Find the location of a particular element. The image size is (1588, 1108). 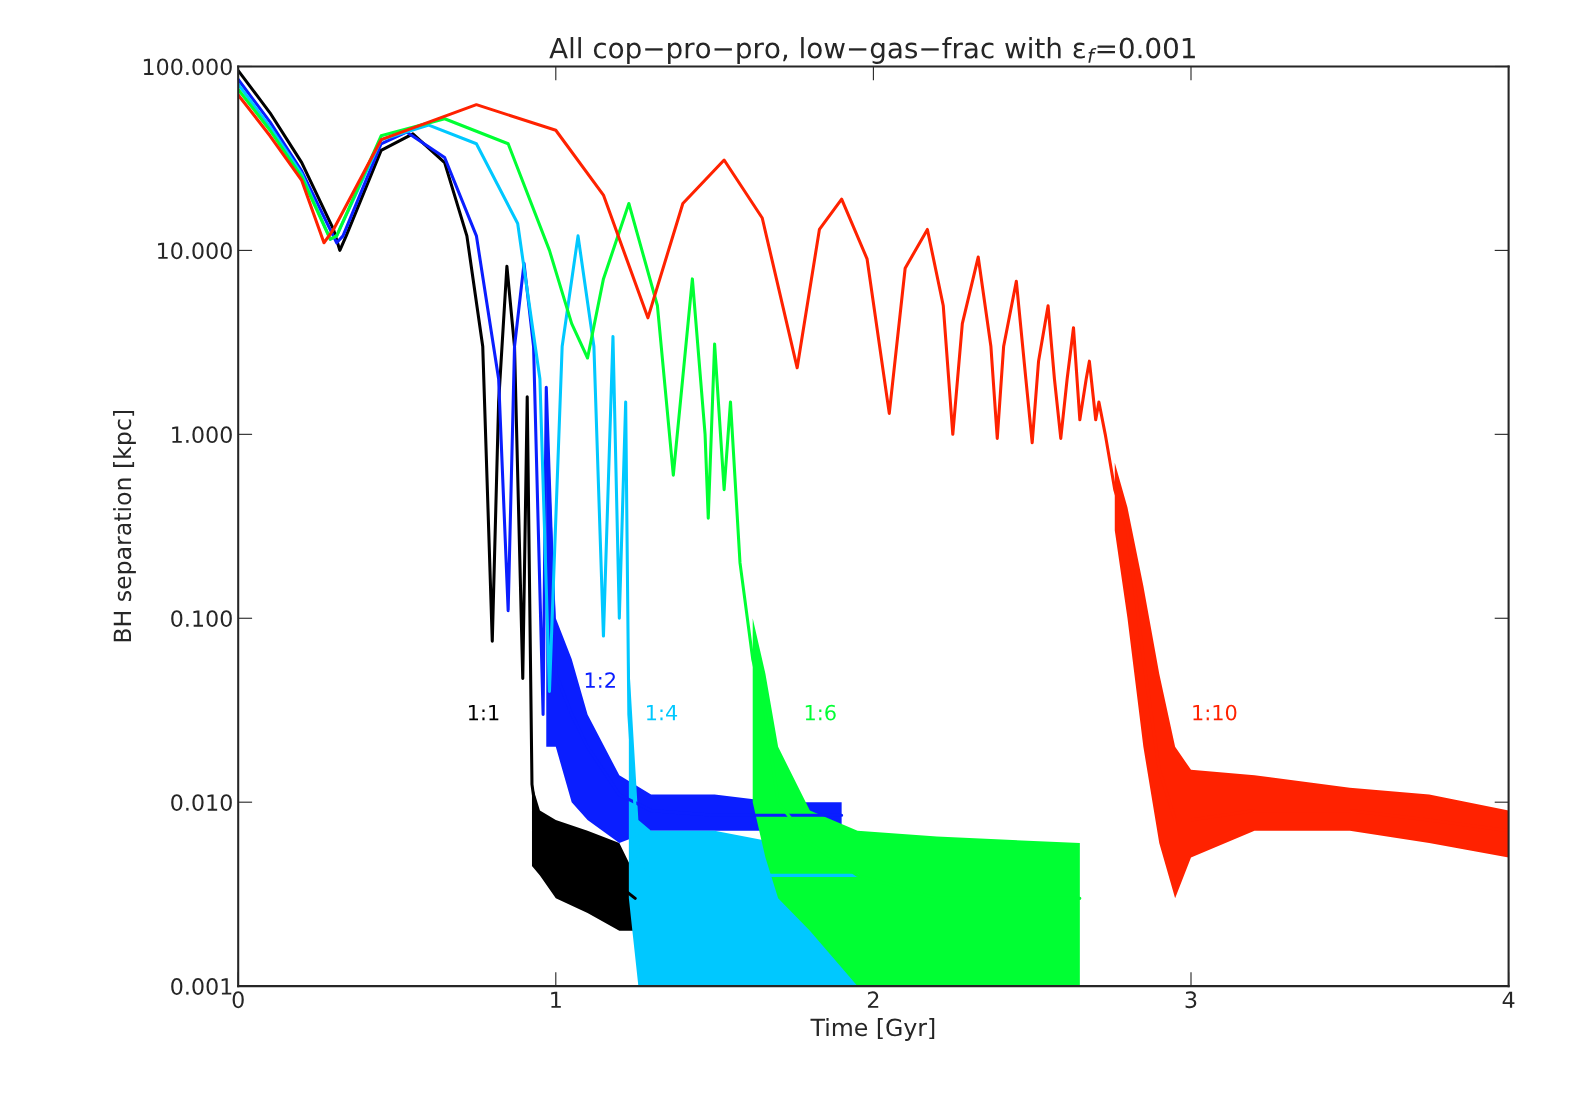

series-label: 1:10 is located at coordinates (1215, 712).